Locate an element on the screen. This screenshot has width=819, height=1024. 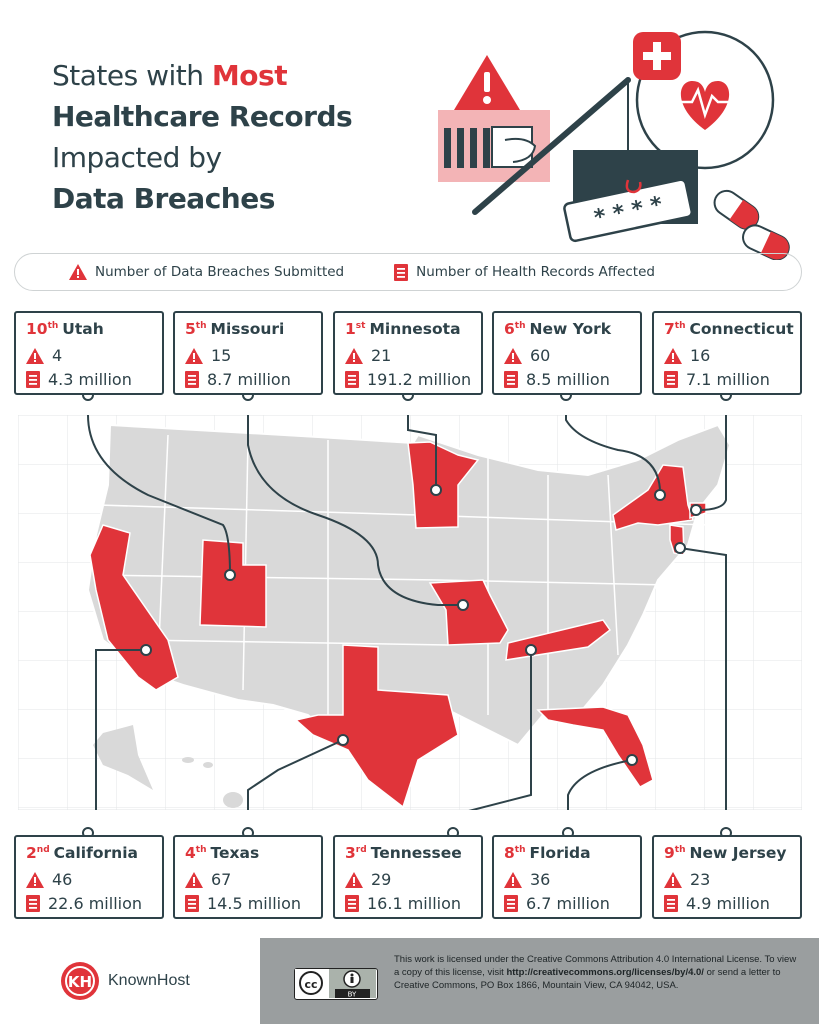
svg-text: BY is located at coordinates (352, 995).